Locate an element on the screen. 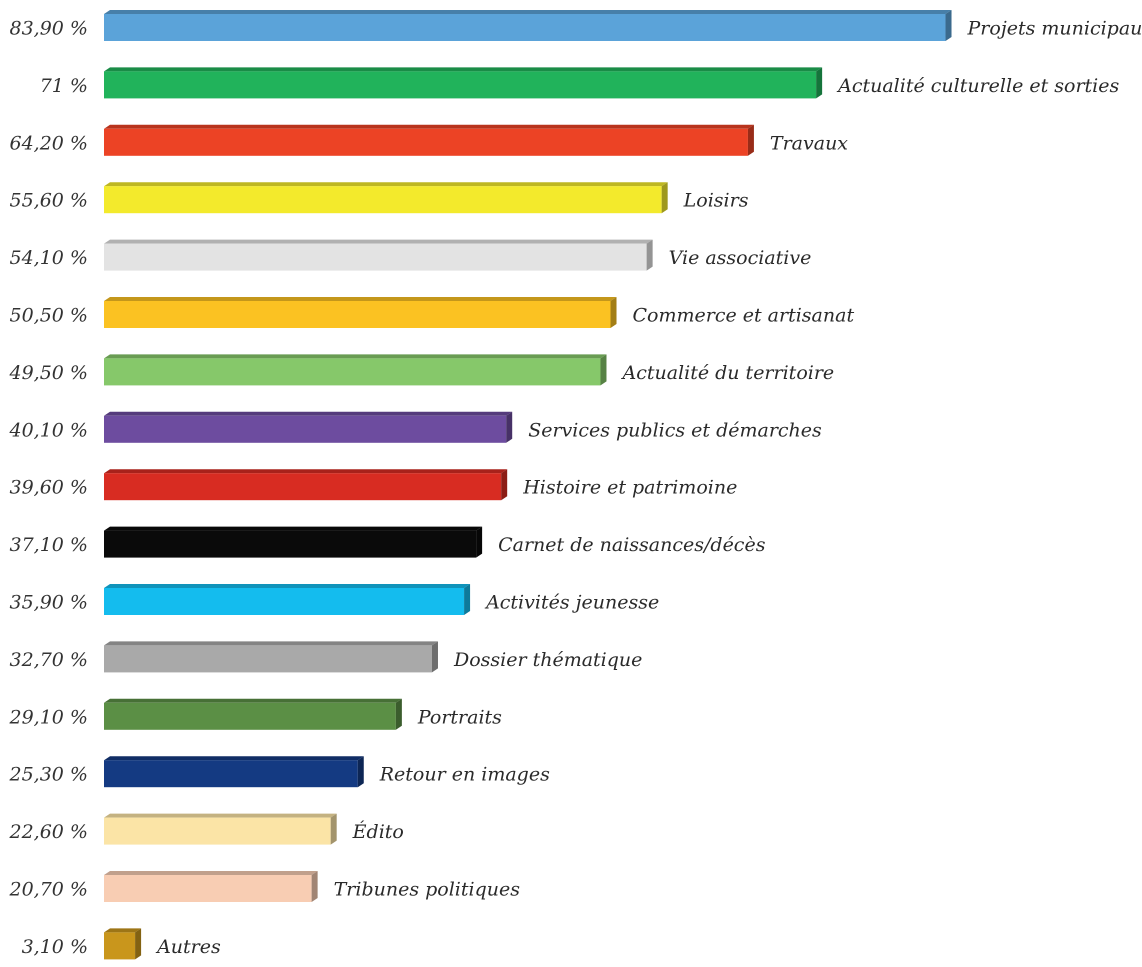 This screenshot has width=1142, height=967. category-label: Tribunes politiques is located at coordinates (427, 890).